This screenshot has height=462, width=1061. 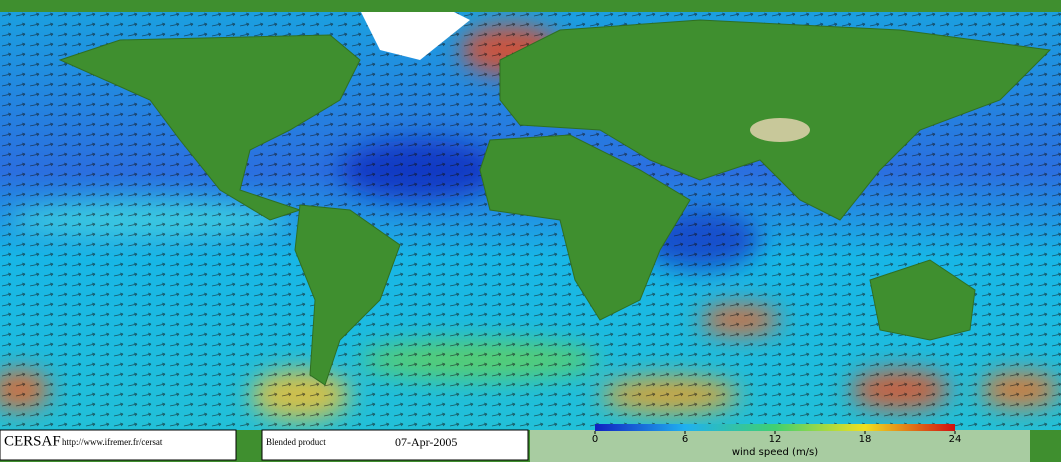 I want to click on colorbar, so click(x=775, y=427).